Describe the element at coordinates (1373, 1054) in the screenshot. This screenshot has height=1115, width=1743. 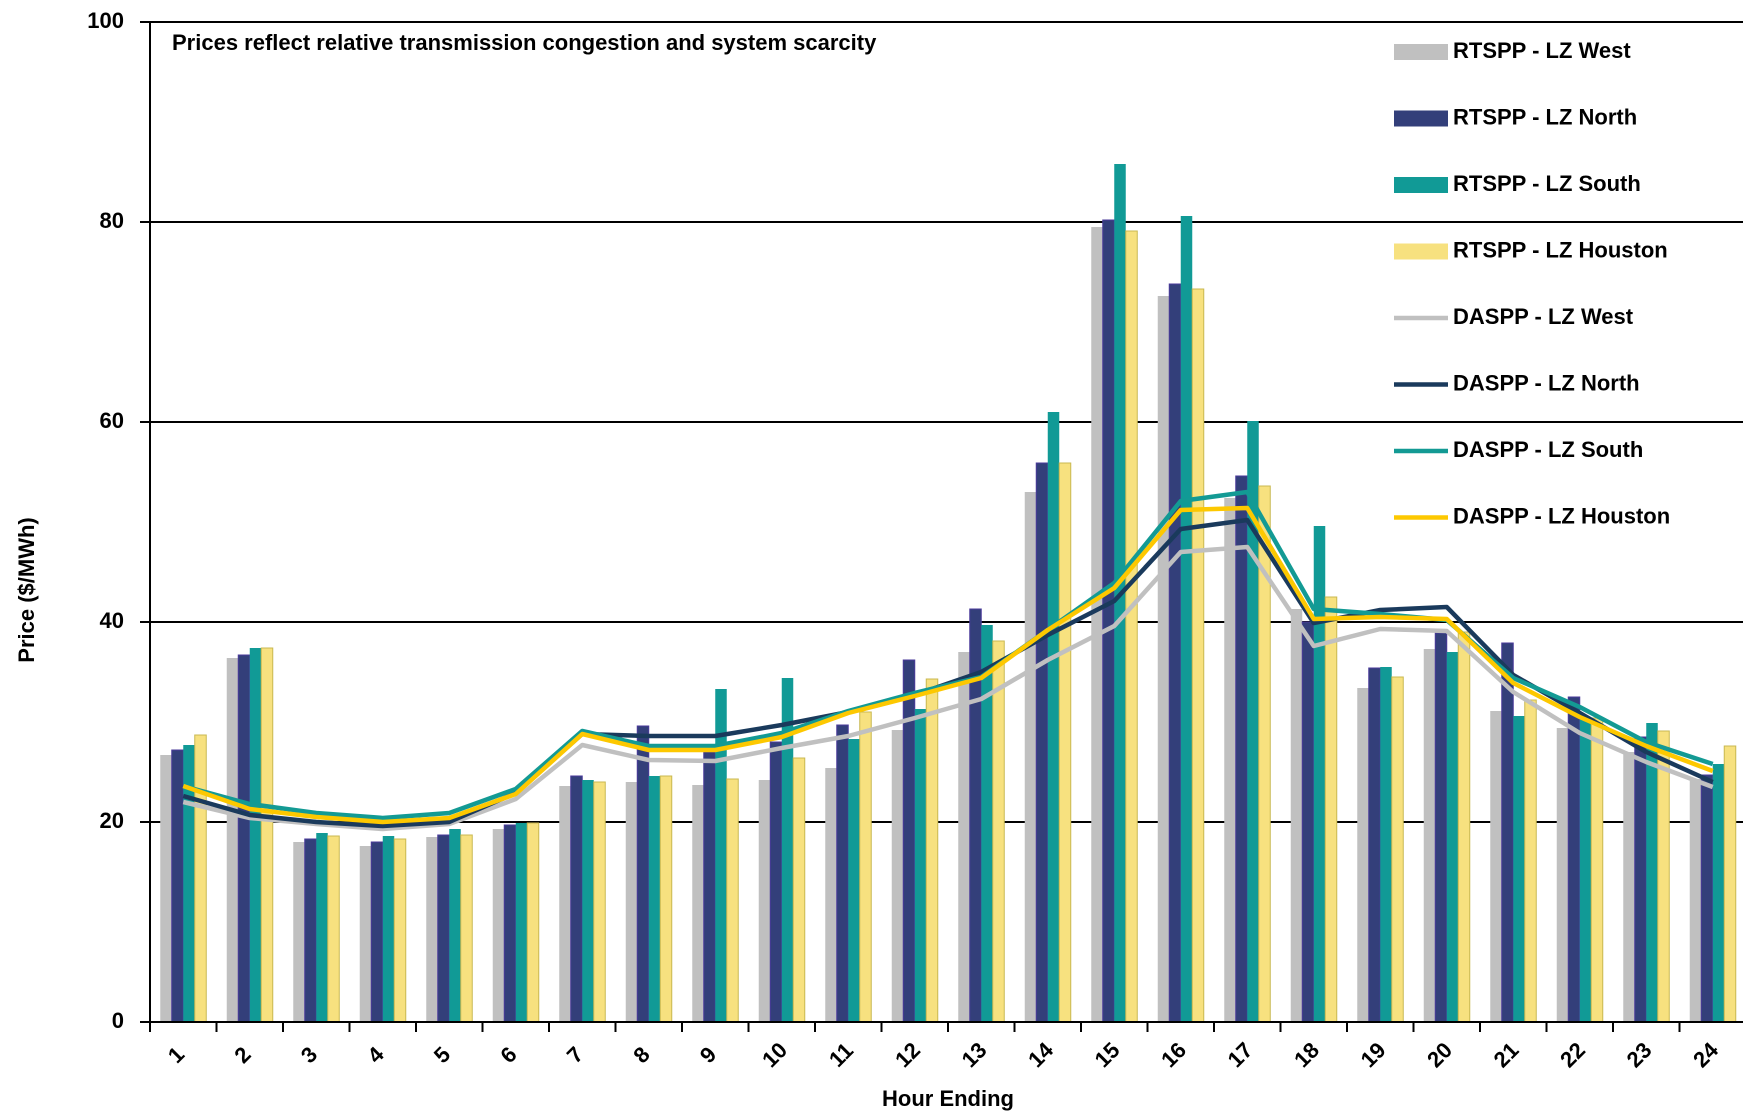
I see `x-tick-label: 19` at that location.